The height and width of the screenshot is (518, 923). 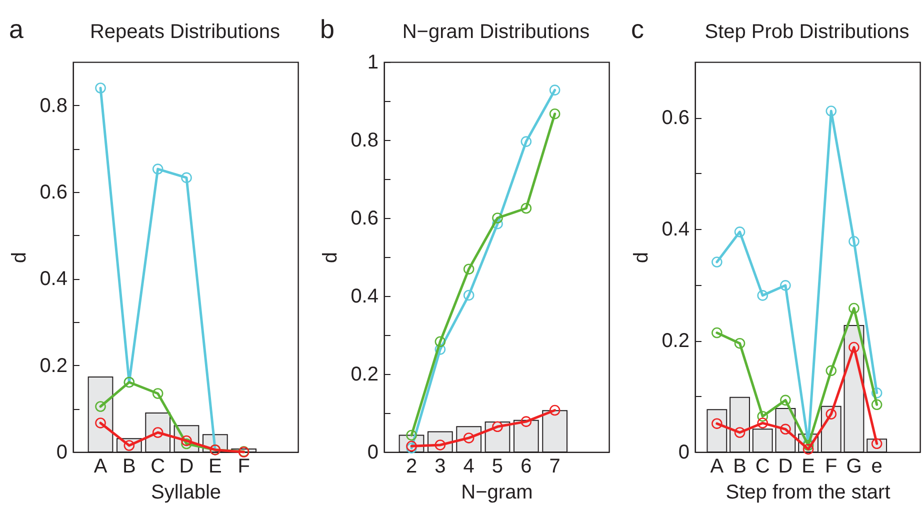 I want to click on chart-title: Step Prob Distributions, so click(x=807, y=32).